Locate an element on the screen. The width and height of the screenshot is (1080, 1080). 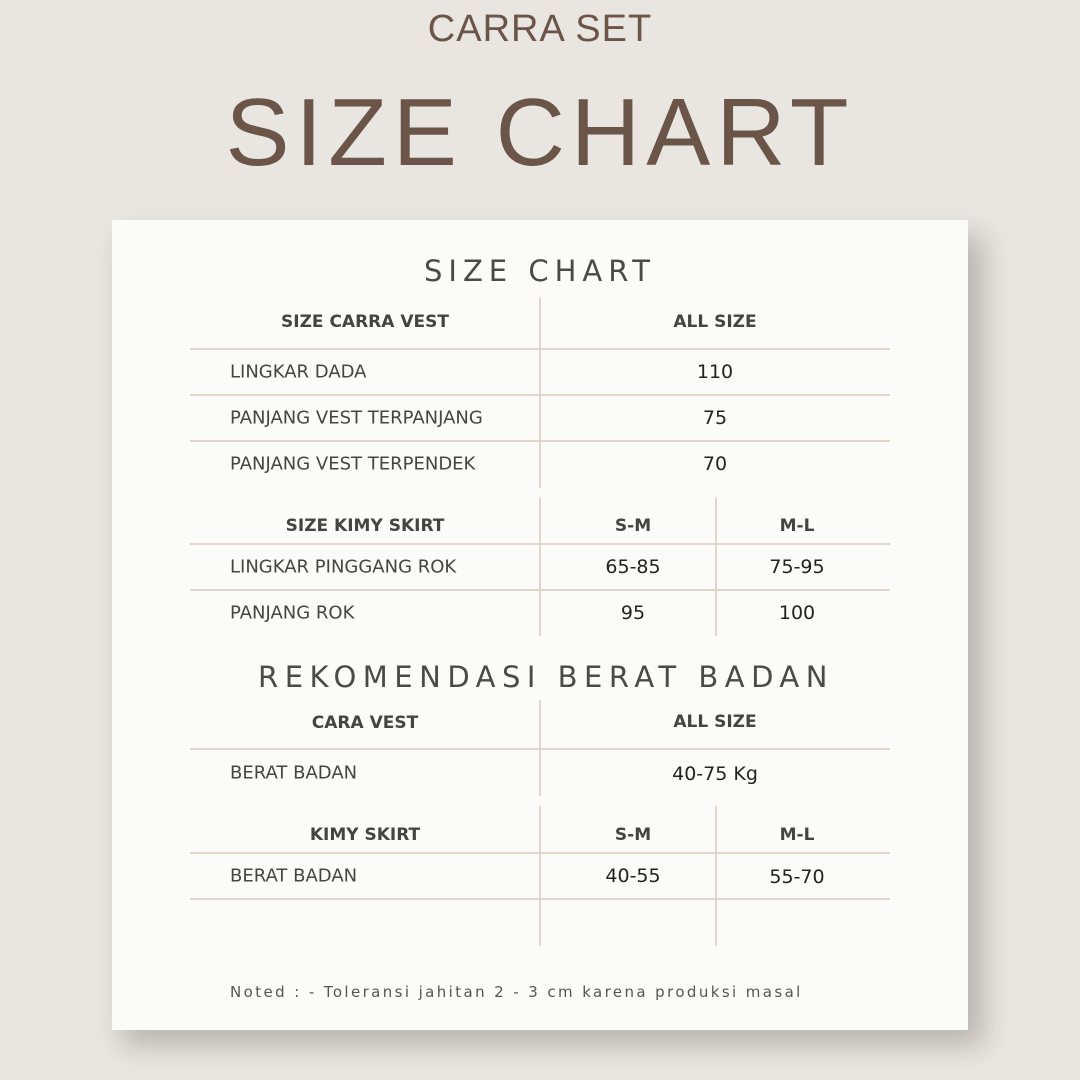
weight-section-title: REKOMENDASI BERAT BADAN is located at coordinates (546, 677).